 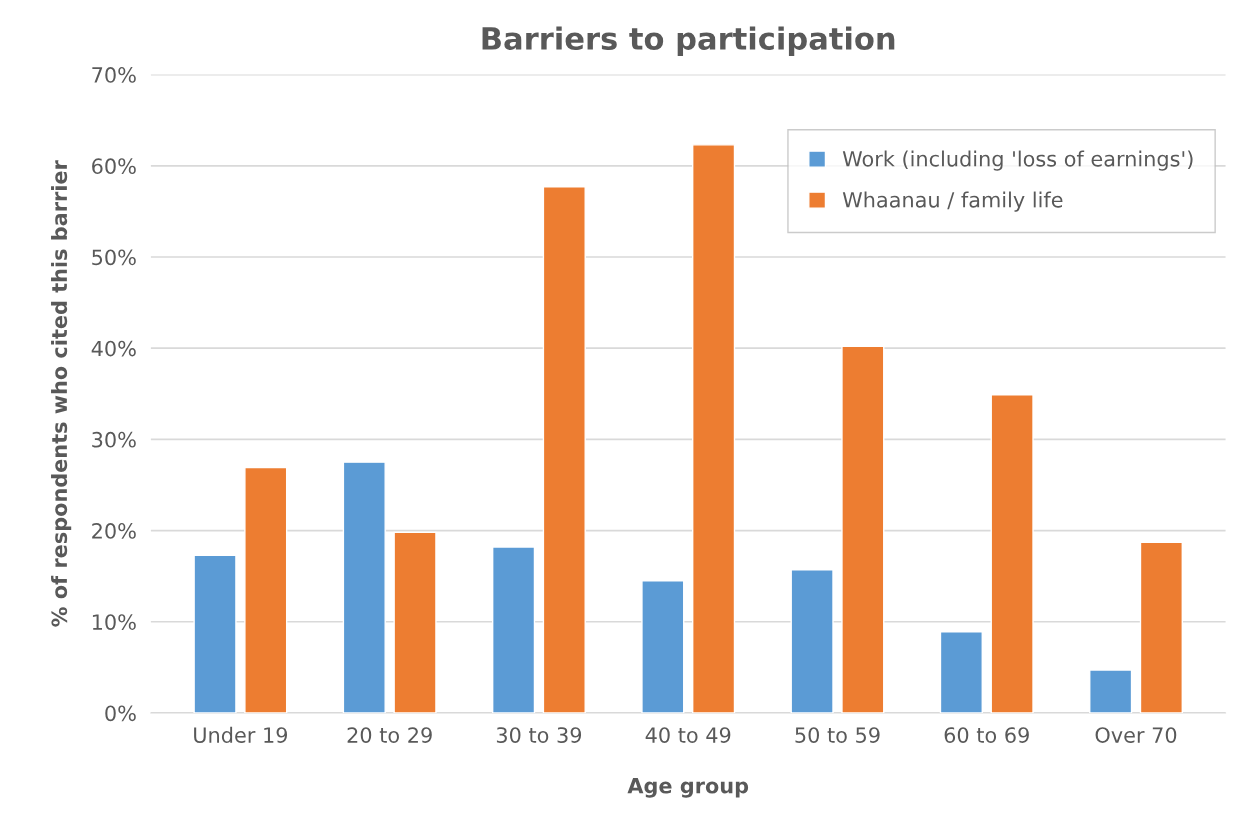 I want to click on x-tick-label: 30 to 39, so click(x=539, y=735).